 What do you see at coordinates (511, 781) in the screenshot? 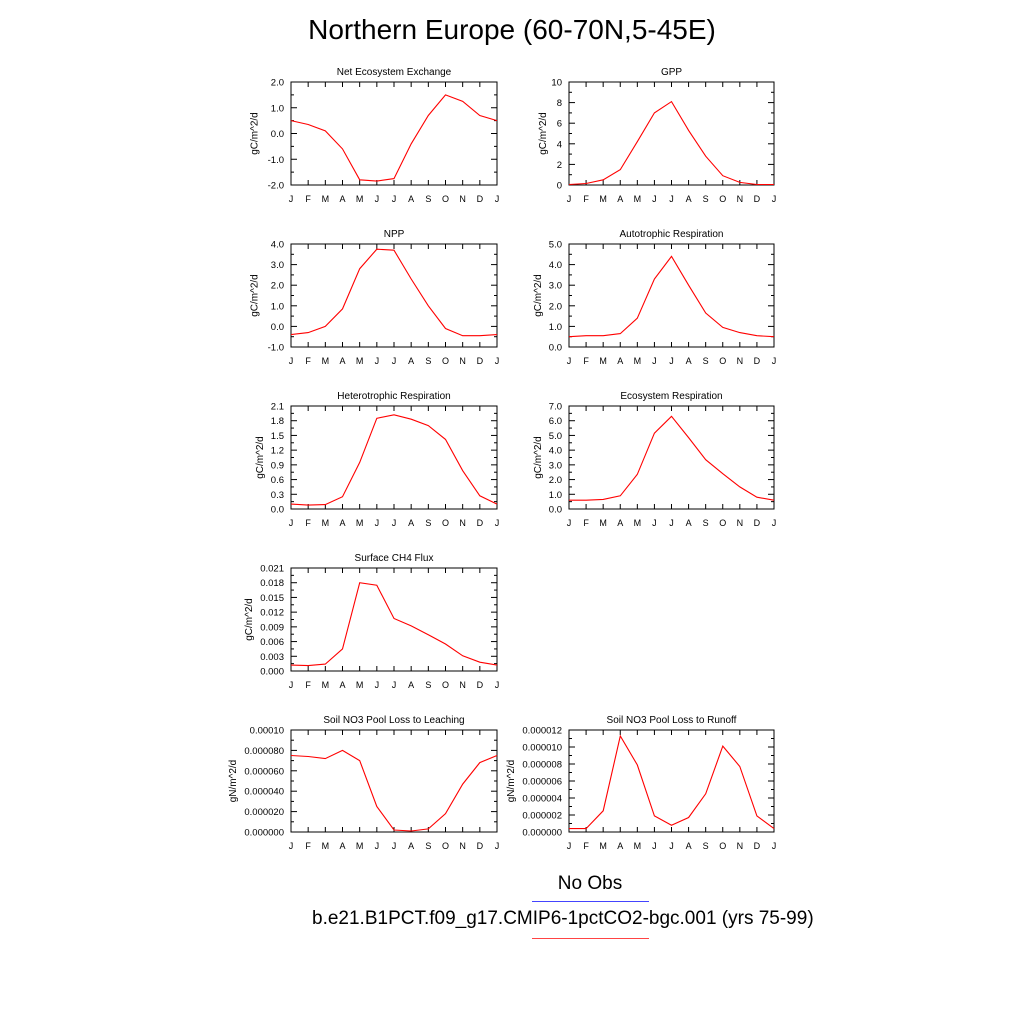
I see `y-axis-label: gN/m^2/d` at bounding box center [511, 781].